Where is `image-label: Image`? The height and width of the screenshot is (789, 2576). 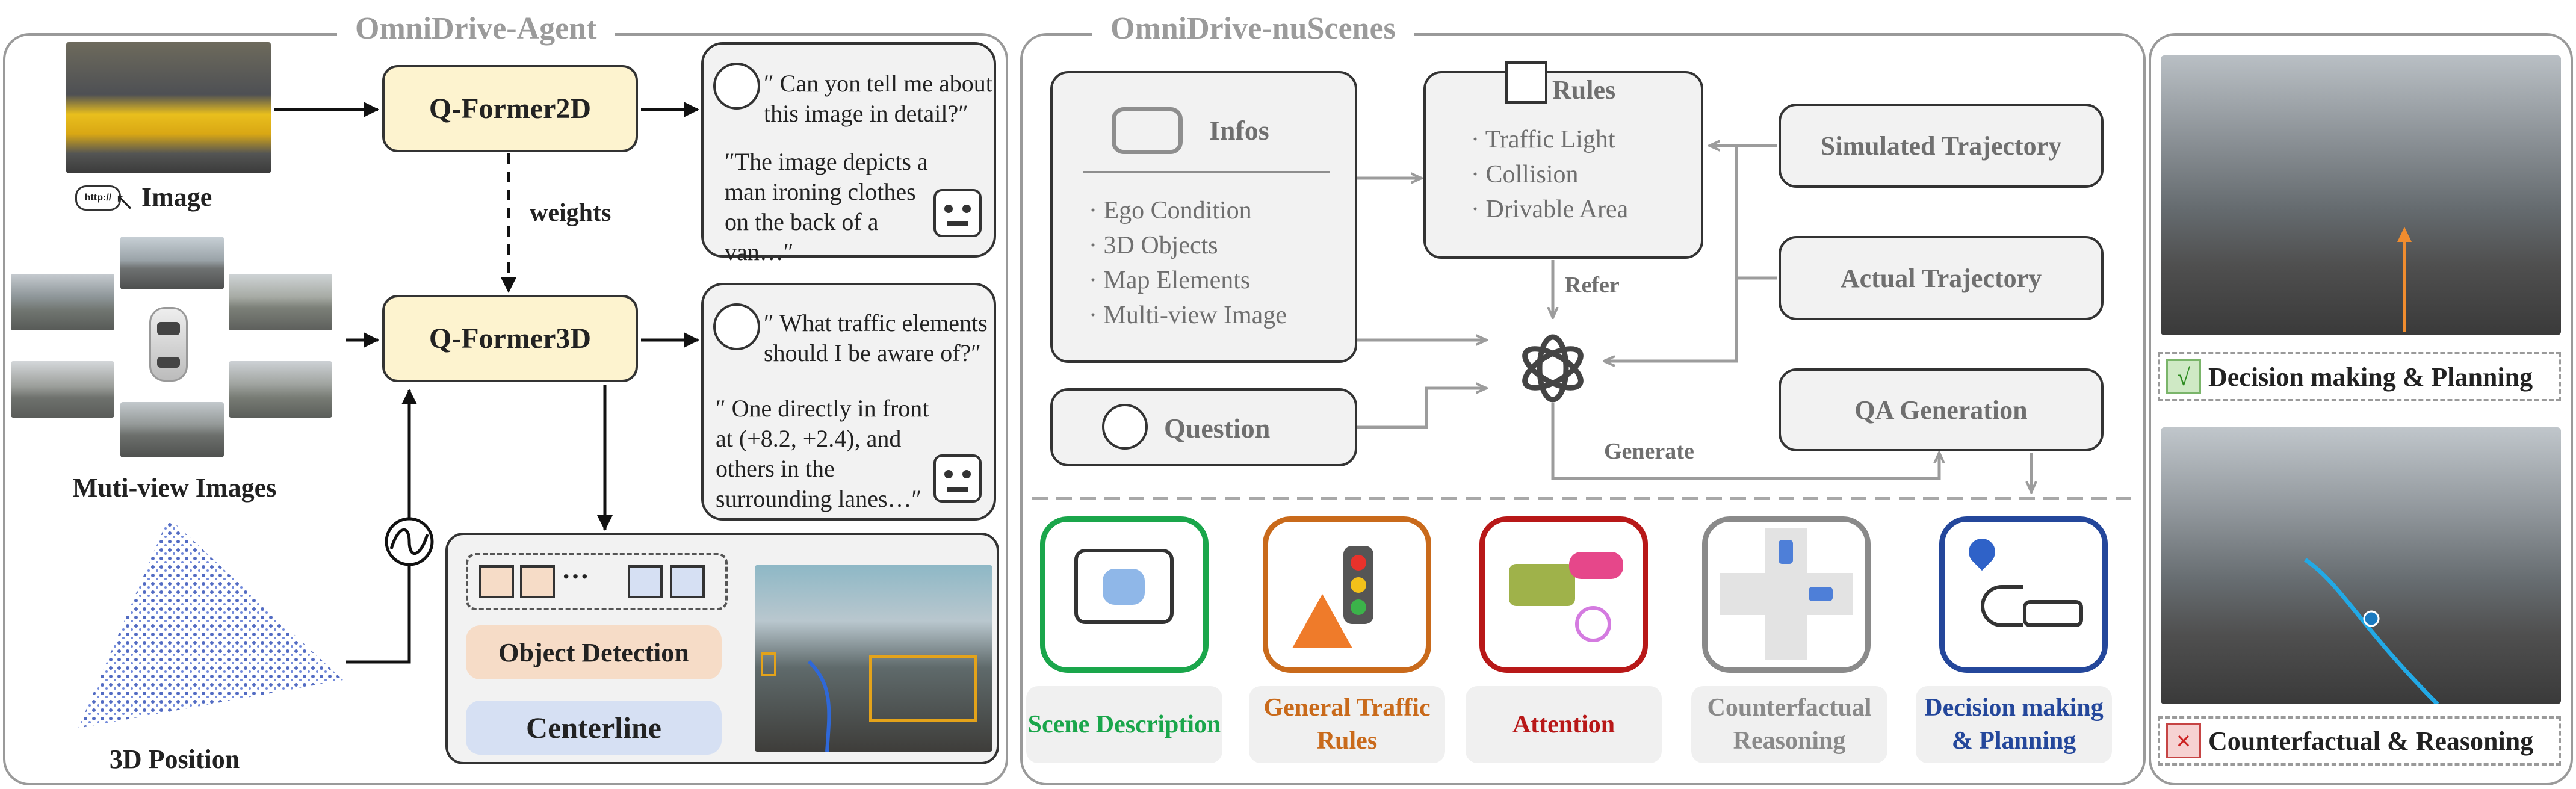
image-label: Image is located at coordinates (177, 197).